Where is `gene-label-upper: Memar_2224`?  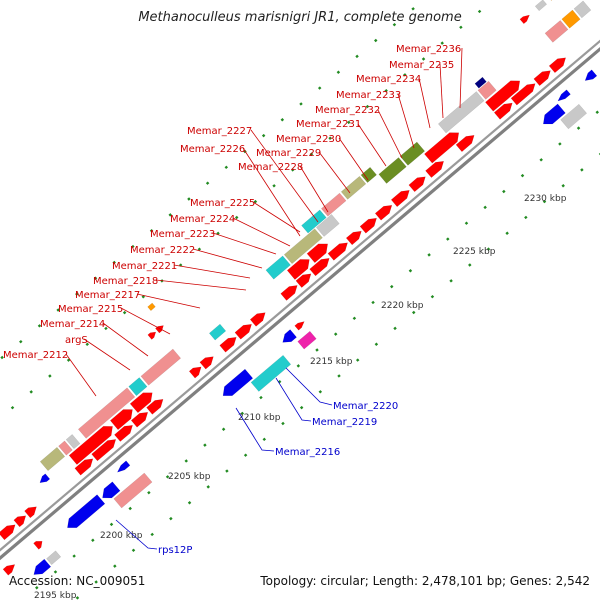
gene-label-upper: Memar_2224 is located at coordinates (202, 219).